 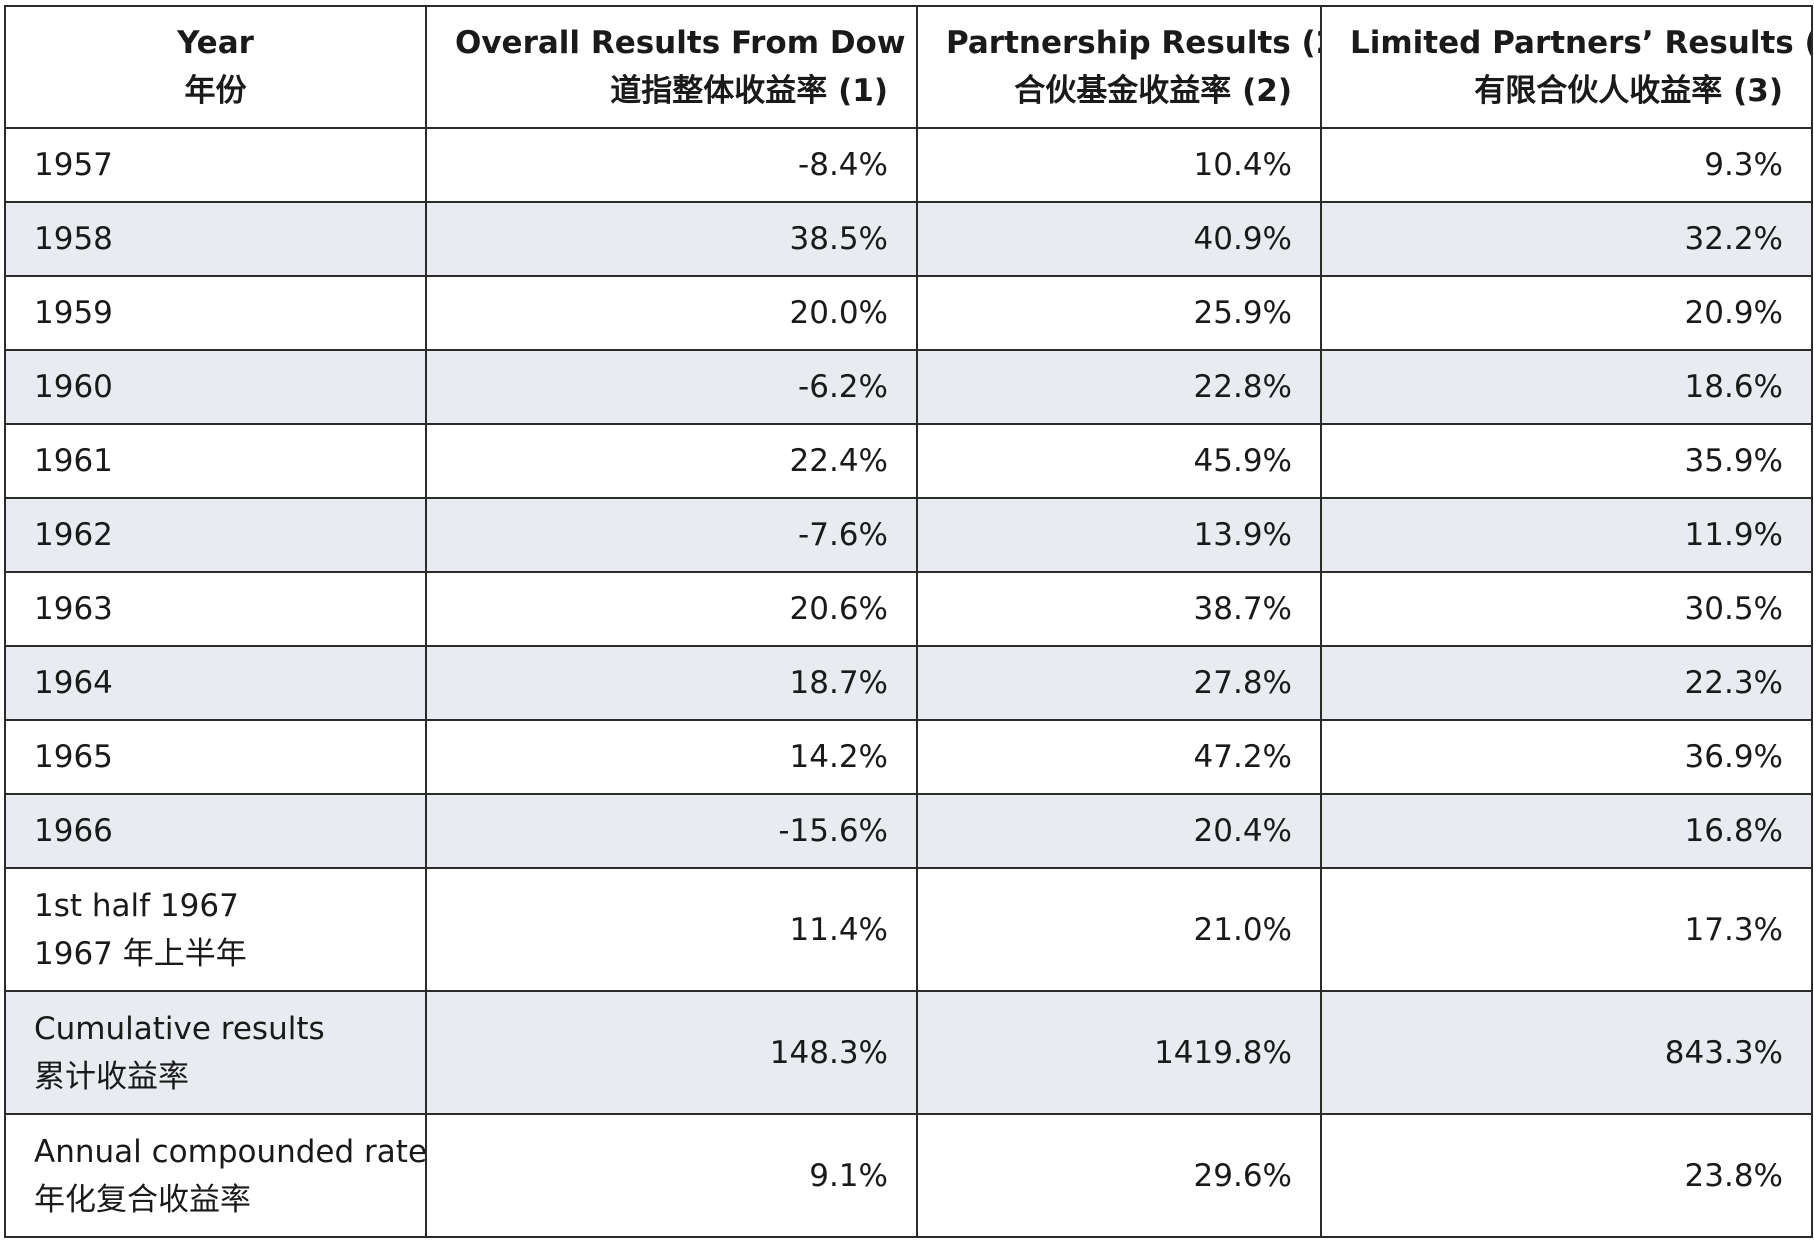 What do you see at coordinates (215, 683) in the screenshot?
I see `year-cell: 1964` at bounding box center [215, 683].